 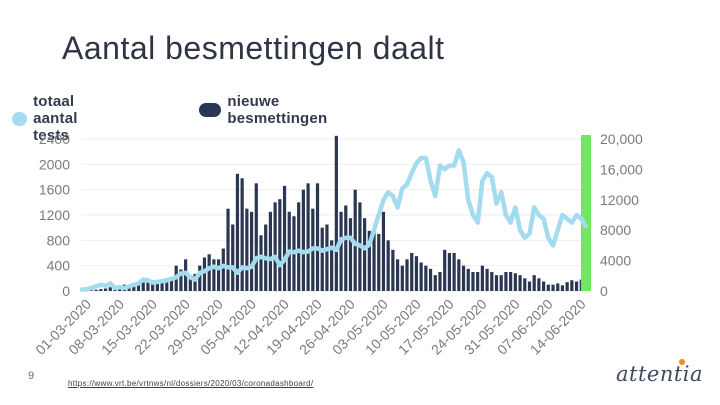 What do you see at coordinates (54, 164) in the screenshot?
I see `y-left-tick-label: 2000` at bounding box center [54, 164].